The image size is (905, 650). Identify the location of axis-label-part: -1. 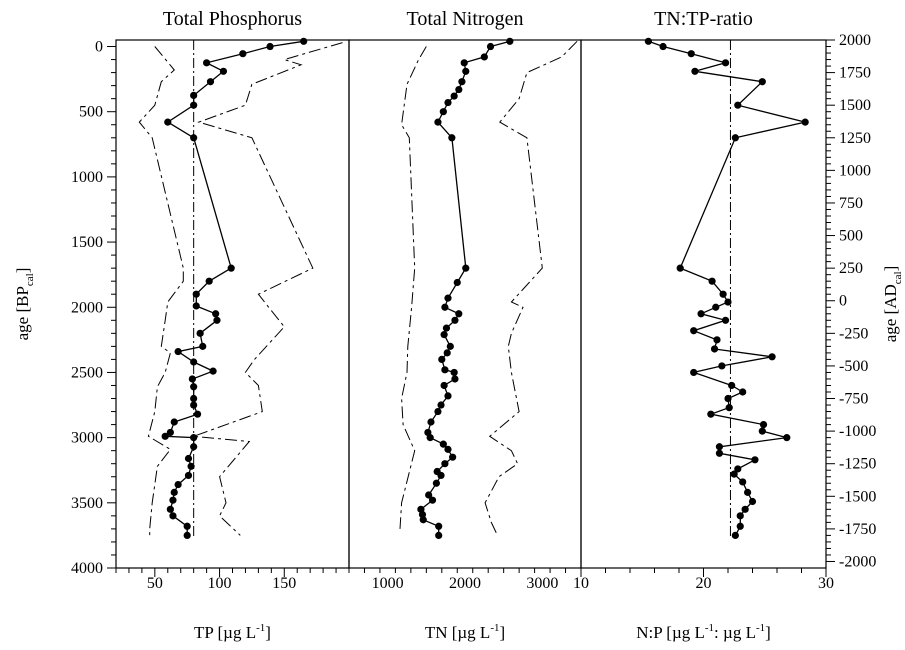
(260, 628).